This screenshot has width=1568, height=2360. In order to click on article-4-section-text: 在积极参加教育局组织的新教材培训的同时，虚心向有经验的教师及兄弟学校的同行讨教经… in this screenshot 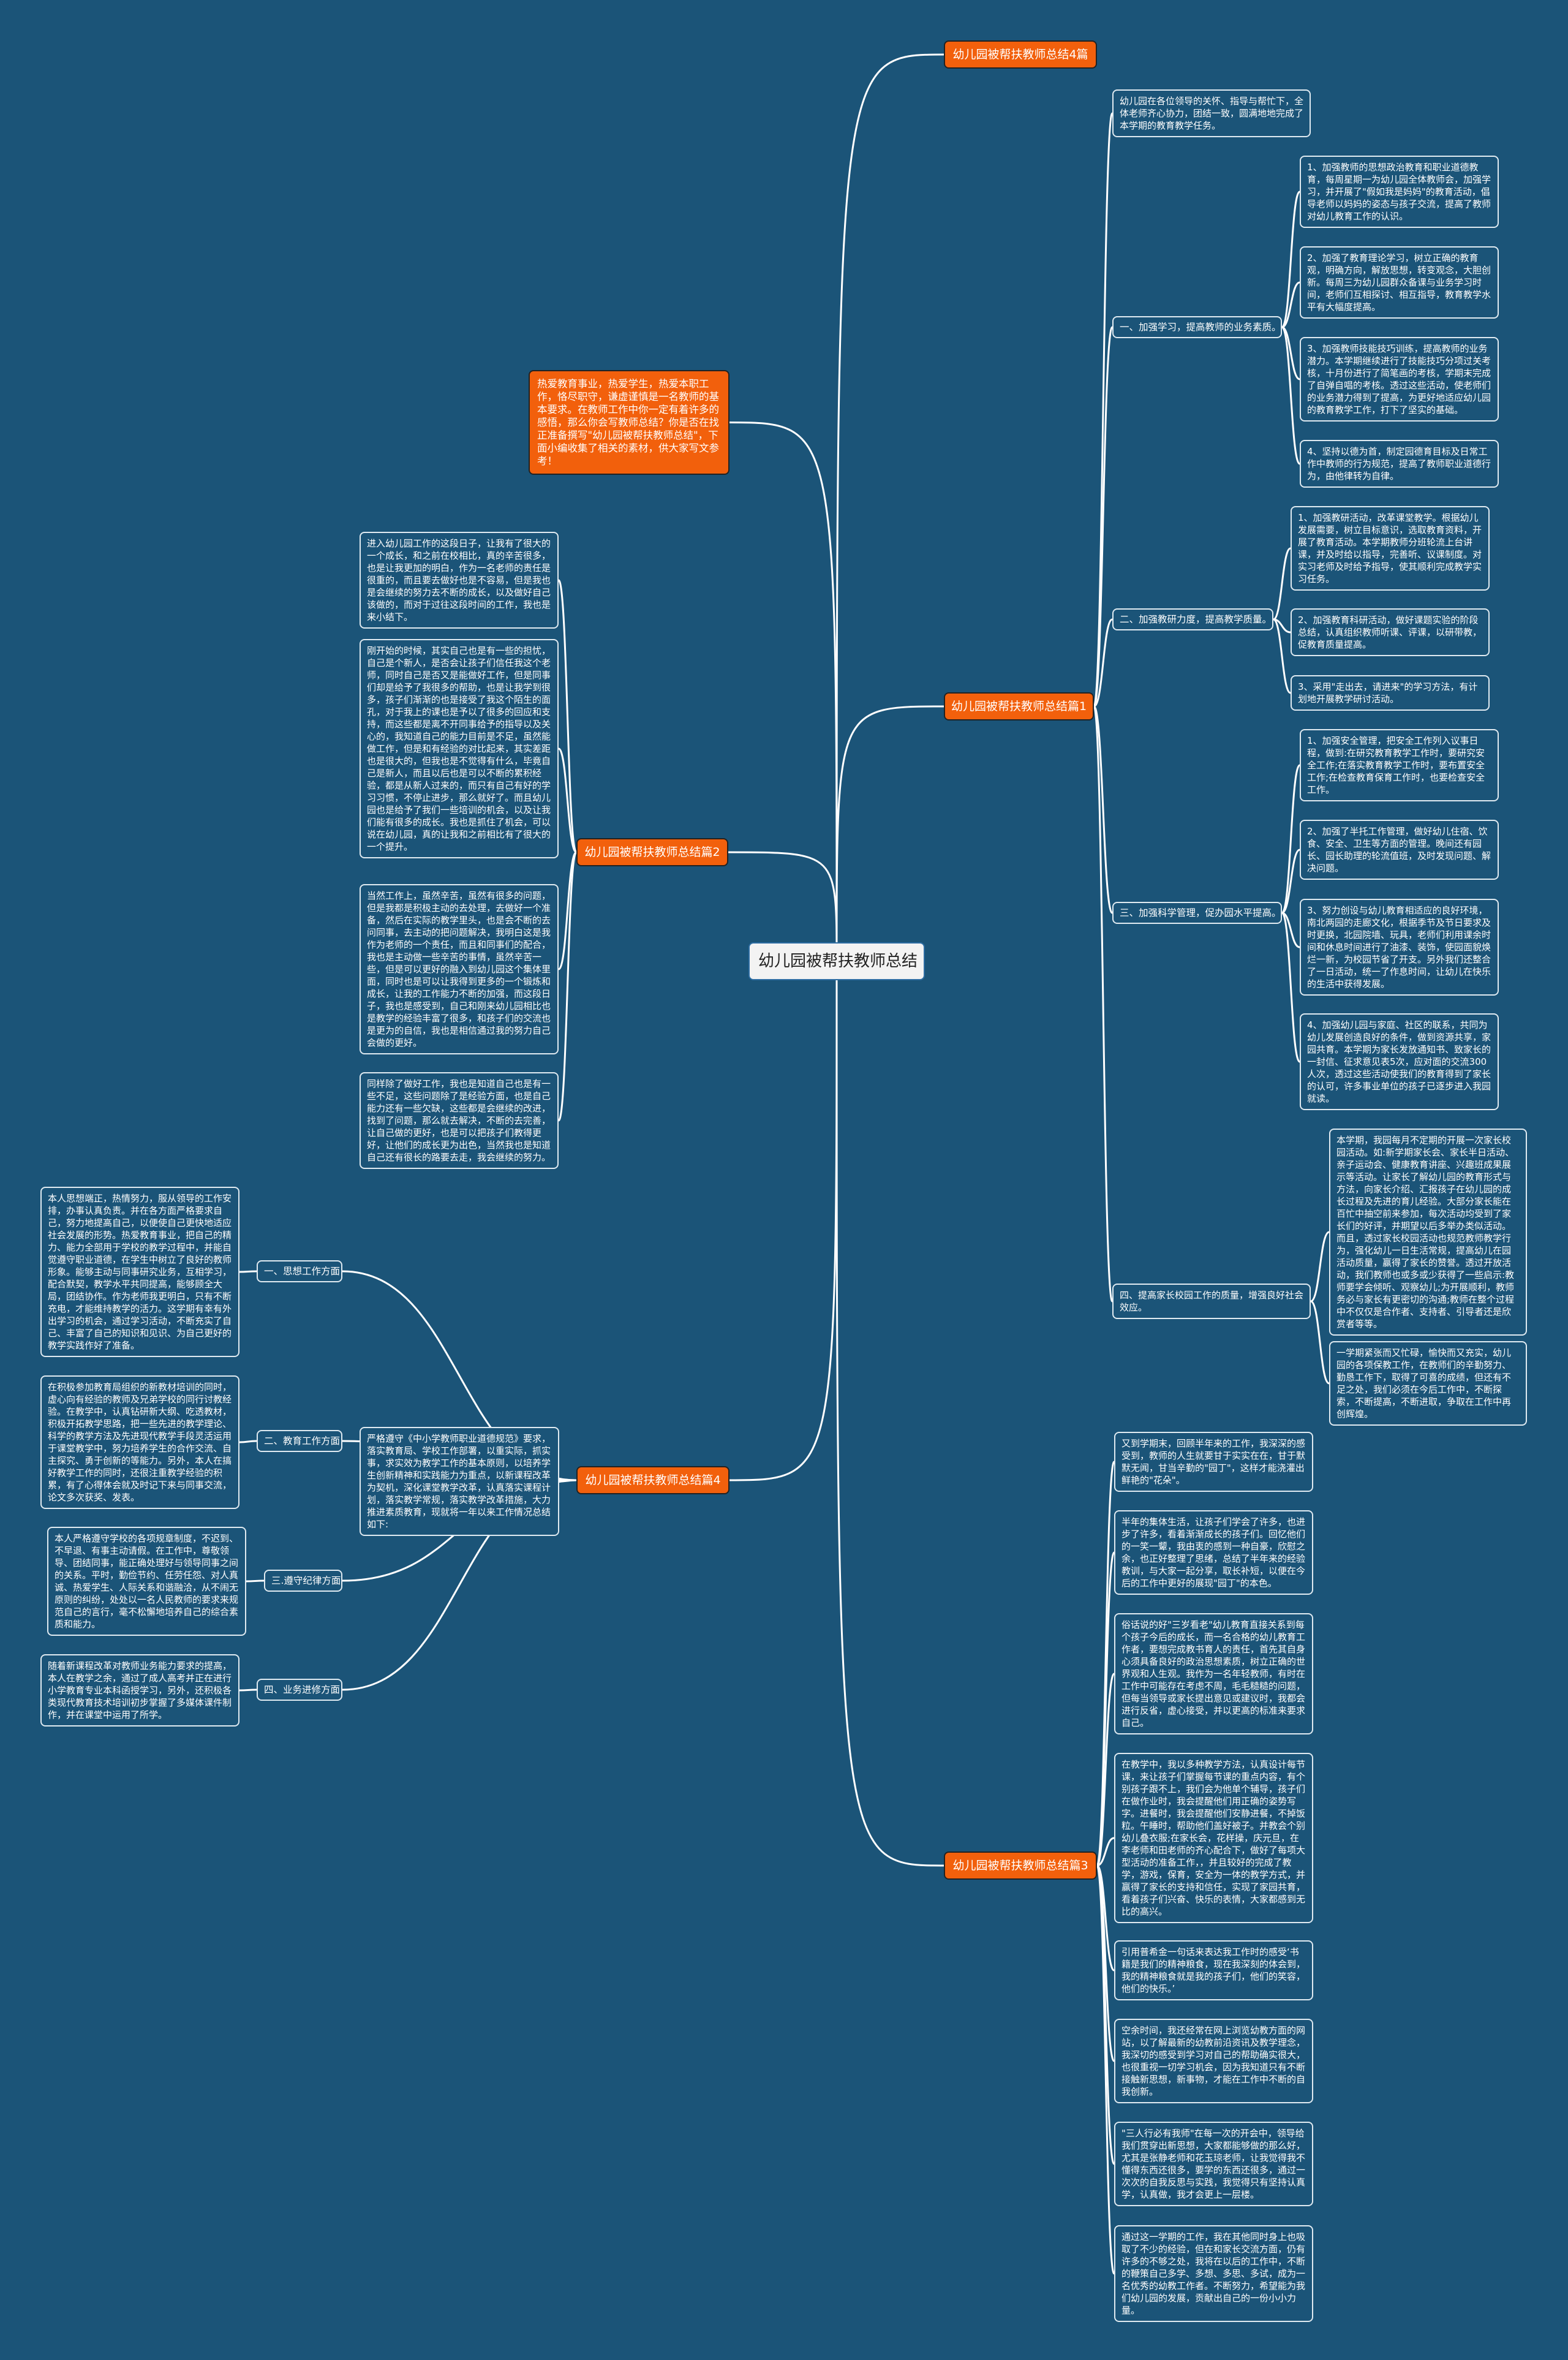, I will do `click(139, 1442)`.